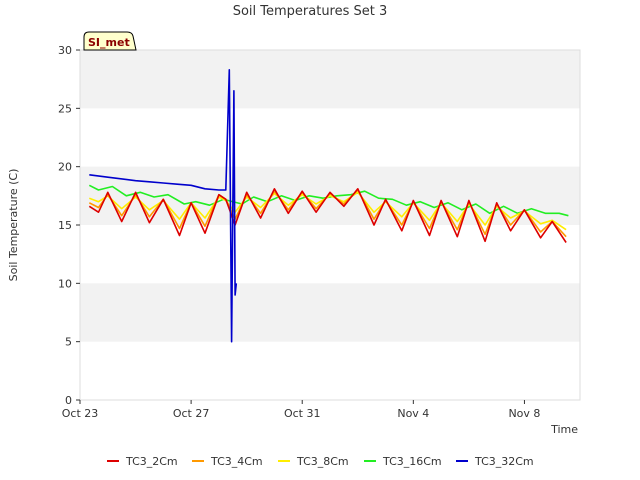 The width and height of the screenshot is (640, 480). I want to click on legend-label: TC3_2Cm, so click(151, 461).